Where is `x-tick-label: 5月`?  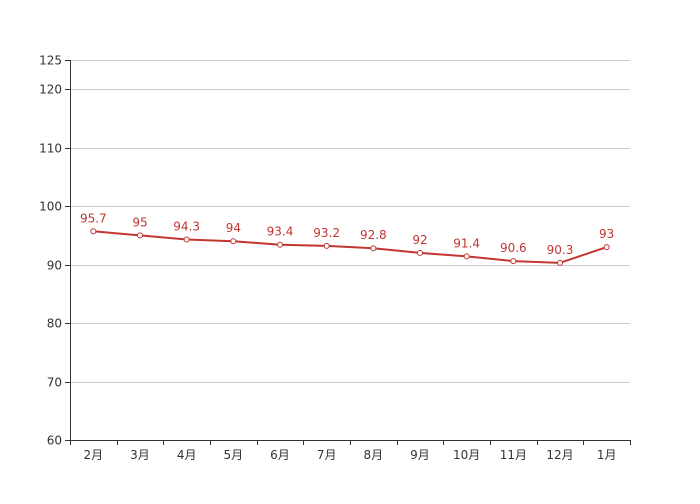 x-tick-label: 5月 is located at coordinates (234, 455).